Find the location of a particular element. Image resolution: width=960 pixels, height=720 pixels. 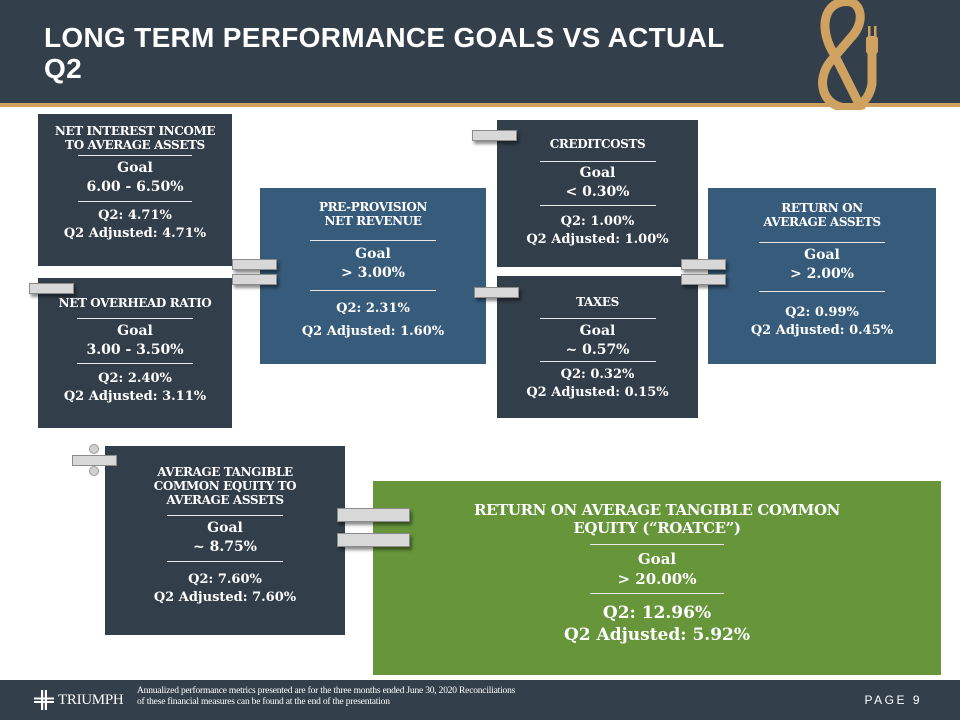

goal-value: > 3.00% is located at coordinates (372, 273).